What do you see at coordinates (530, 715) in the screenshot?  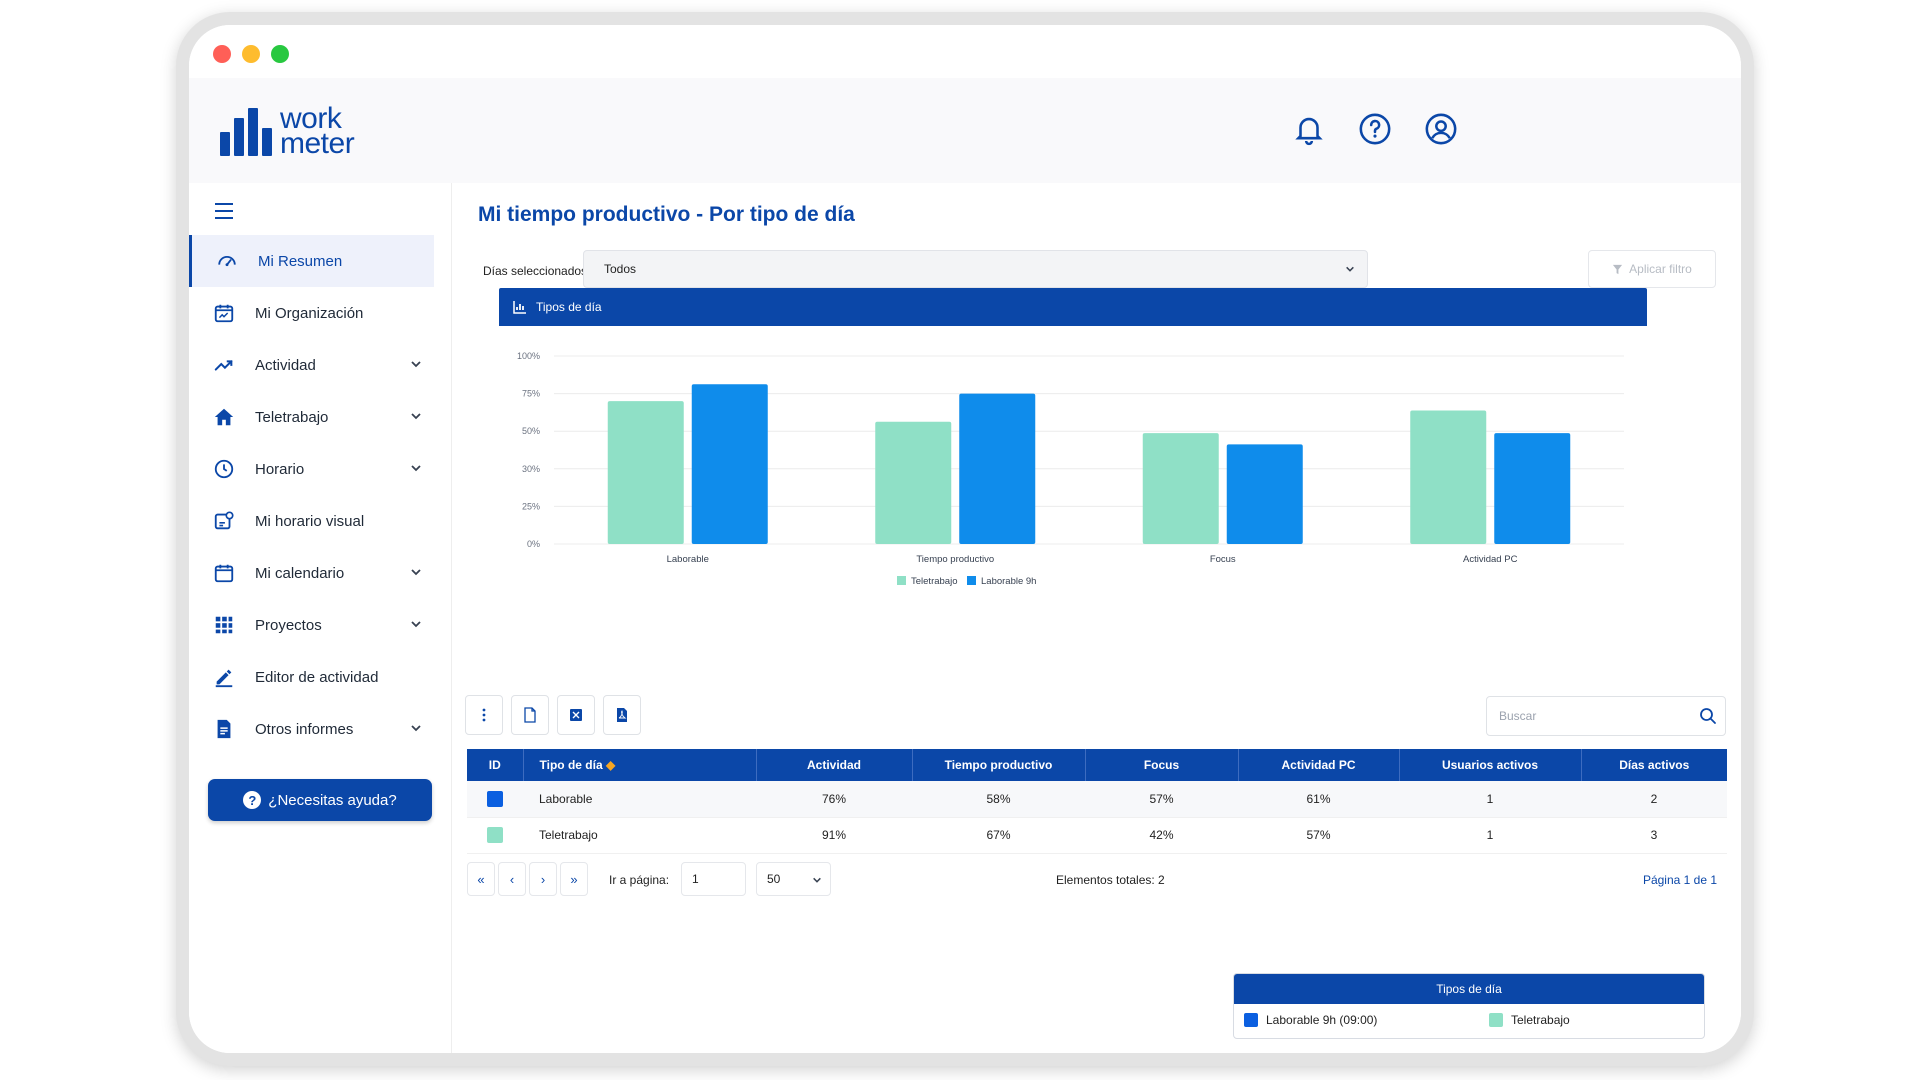 I see `export-file-button` at bounding box center [530, 715].